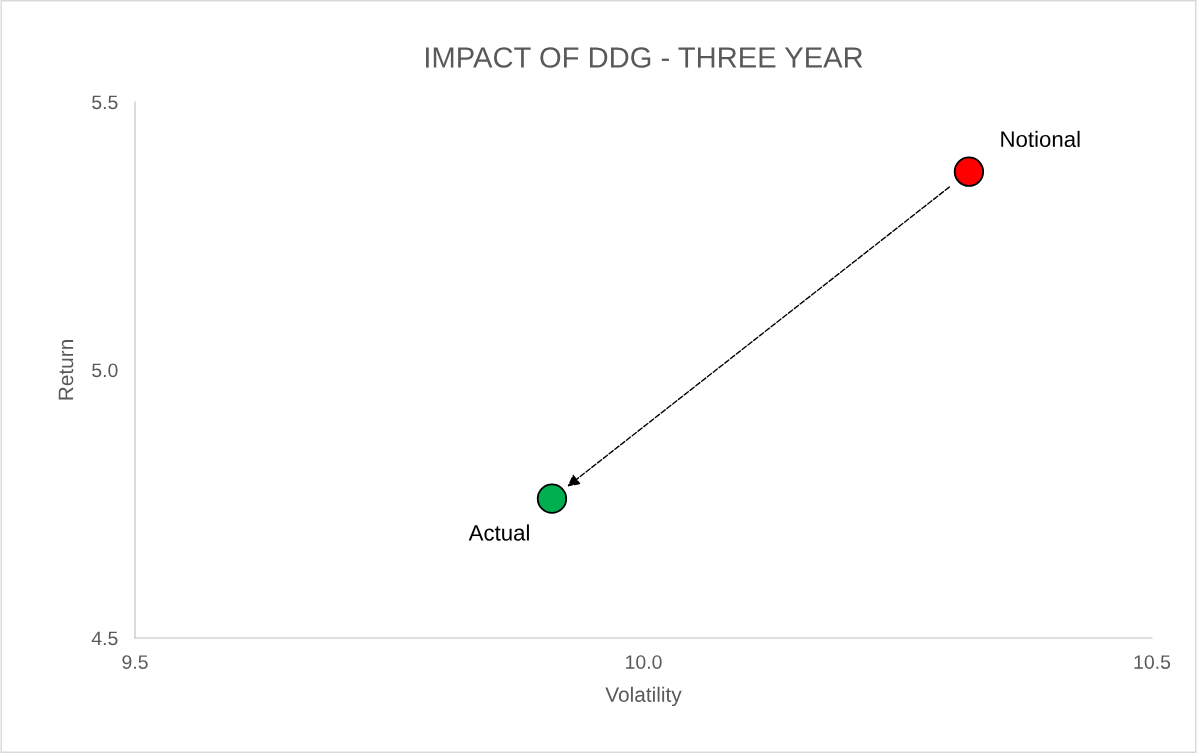 Image resolution: width=1197 pixels, height=753 pixels. What do you see at coordinates (105, 370) in the screenshot?
I see `y-tick-label: 5.0` at bounding box center [105, 370].